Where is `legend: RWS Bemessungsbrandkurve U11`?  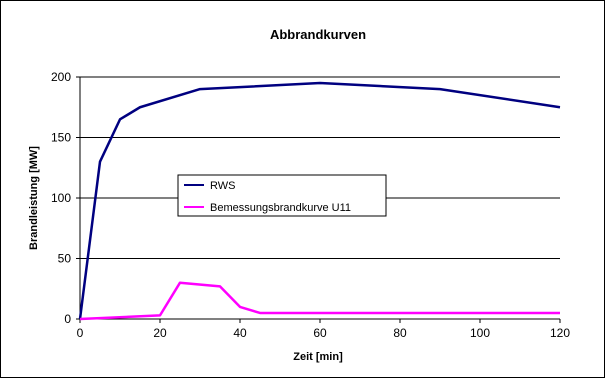
legend: RWS Bemessungsbrandkurve U11 is located at coordinates (282, 195).